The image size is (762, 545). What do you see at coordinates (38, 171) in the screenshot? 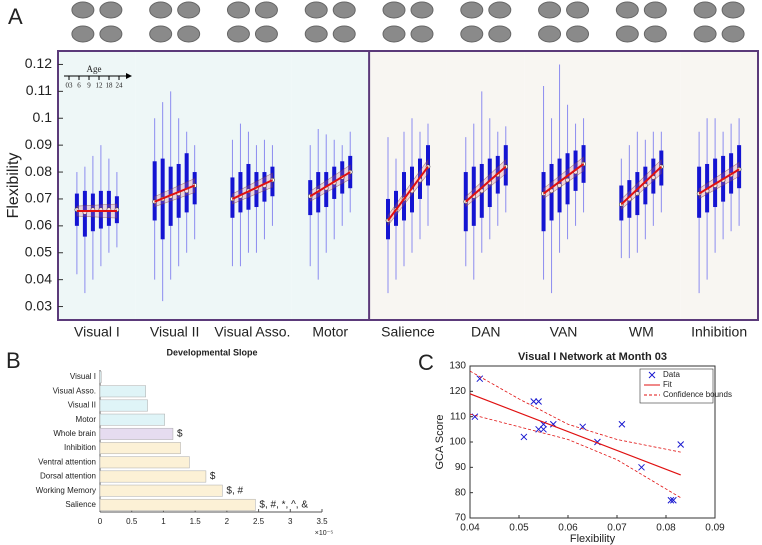
I see `y-tick-label: 0.08` at bounding box center [38, 171].